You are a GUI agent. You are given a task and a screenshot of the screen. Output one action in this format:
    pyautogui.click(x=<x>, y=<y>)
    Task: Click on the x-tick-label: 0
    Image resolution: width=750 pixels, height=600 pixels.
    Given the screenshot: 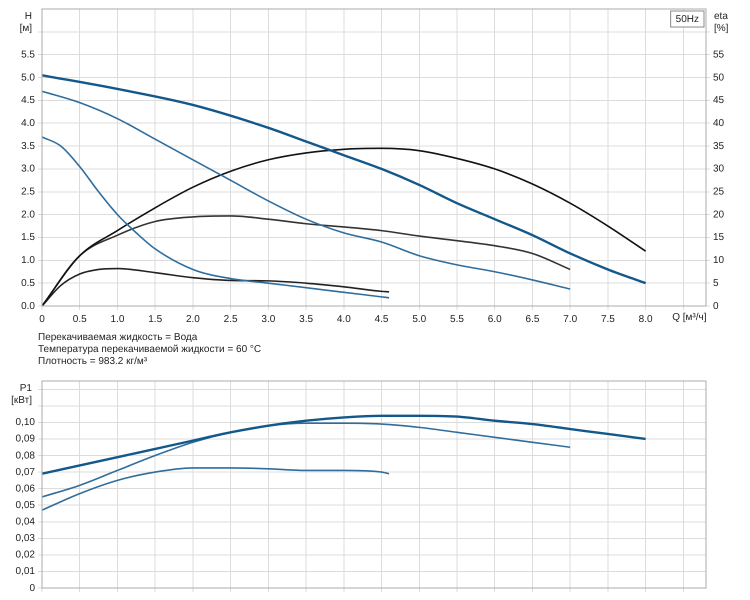 What is the action you would take?
    pyautogui.click(x=42, y=319)
    